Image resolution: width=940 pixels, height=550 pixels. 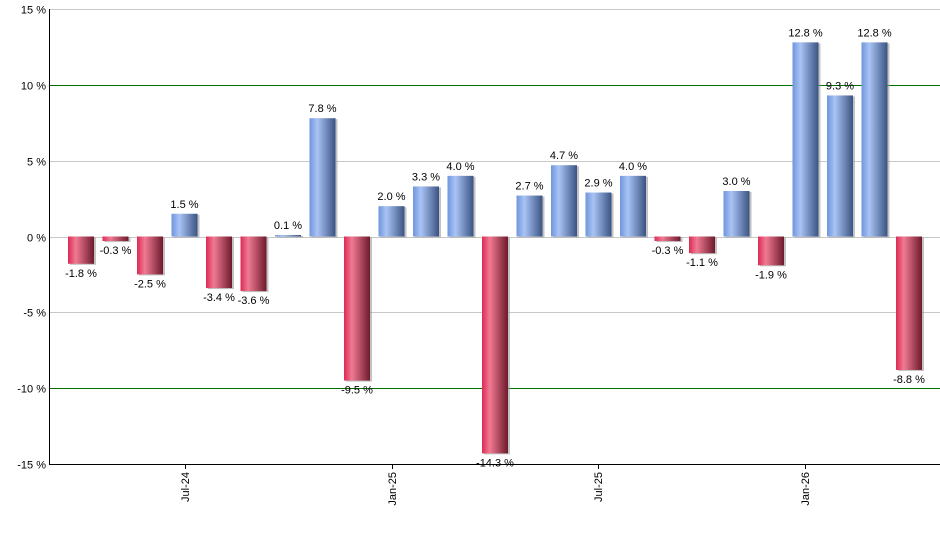 I want to click on y-tick-label: 0 %, so click(x=36, y=239).